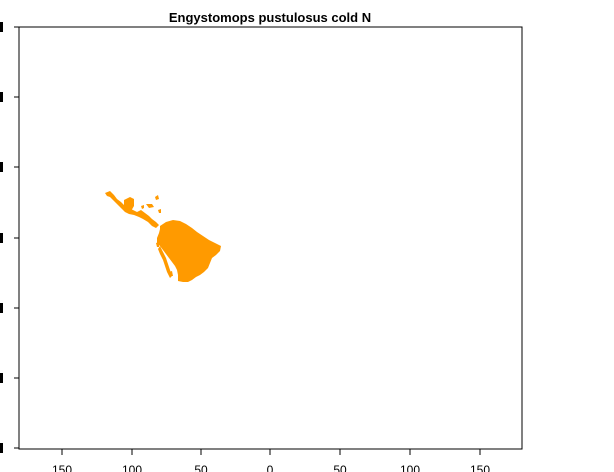  I want to click on range-region-coastal-specks, so click(164, 259).